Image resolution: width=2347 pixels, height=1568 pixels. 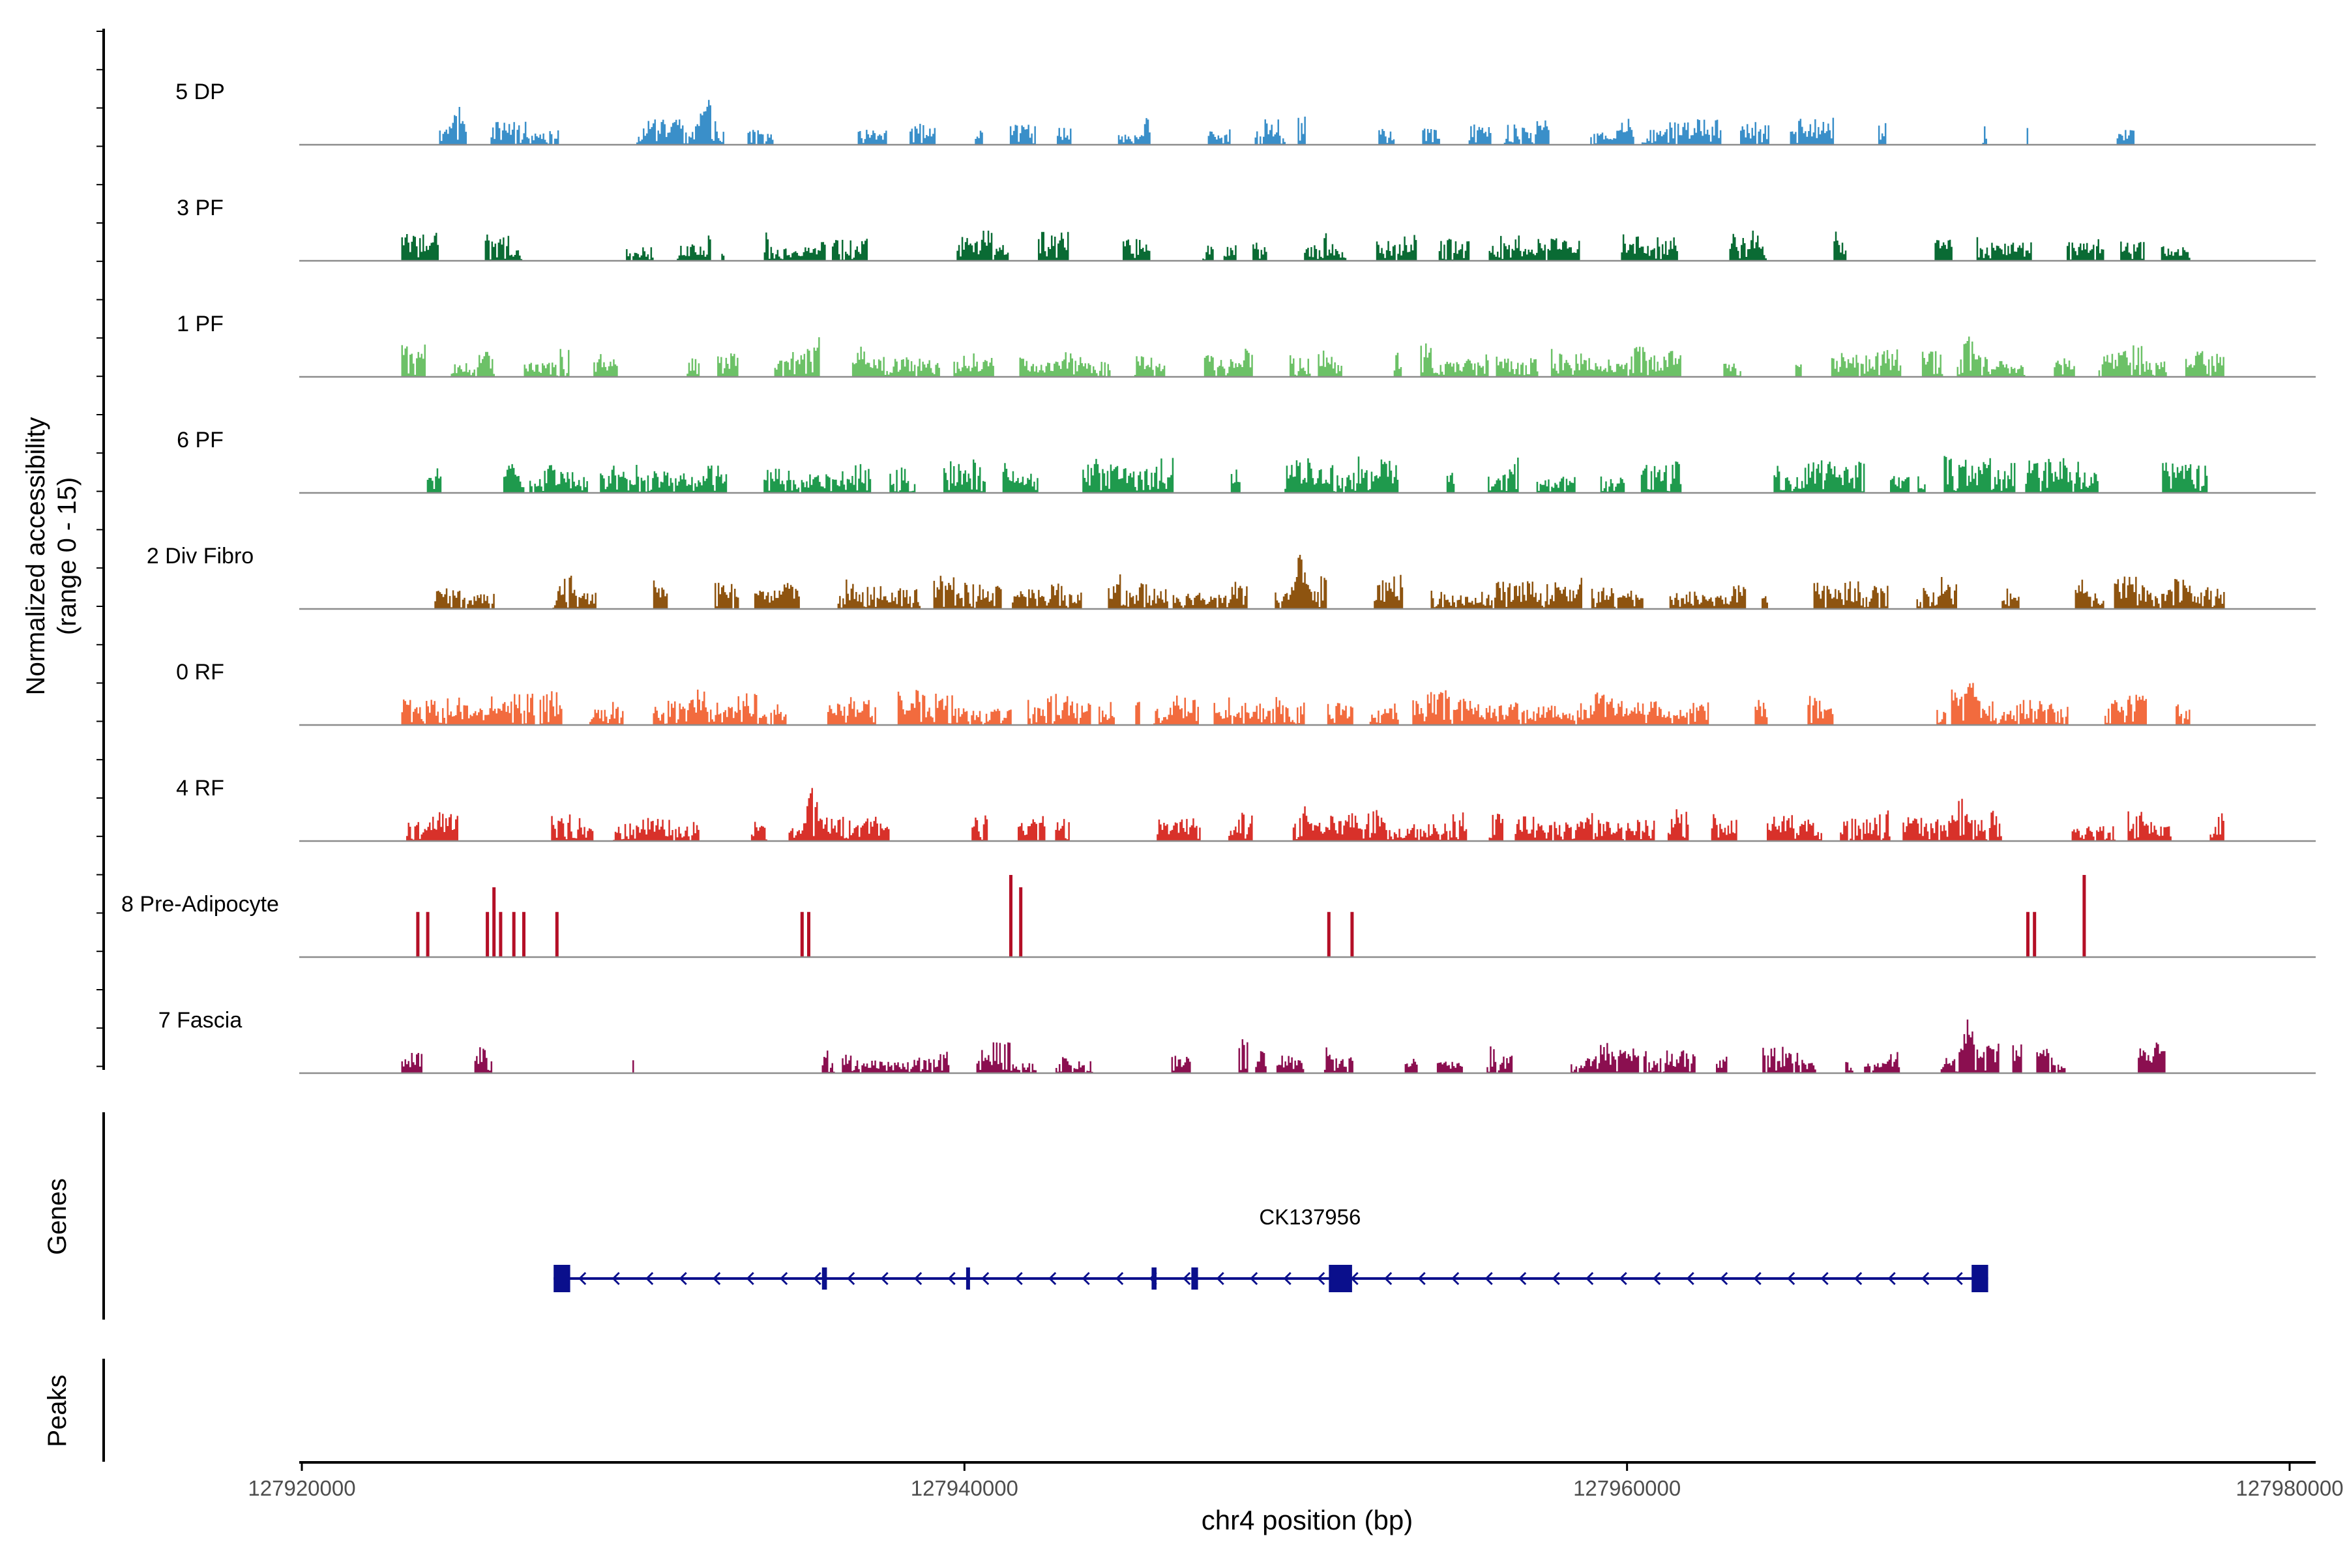 What do you see at coordinates (57, 1217) in the screenshot?
I see `genes-label: Genes` at bounding box center [57, 1217].